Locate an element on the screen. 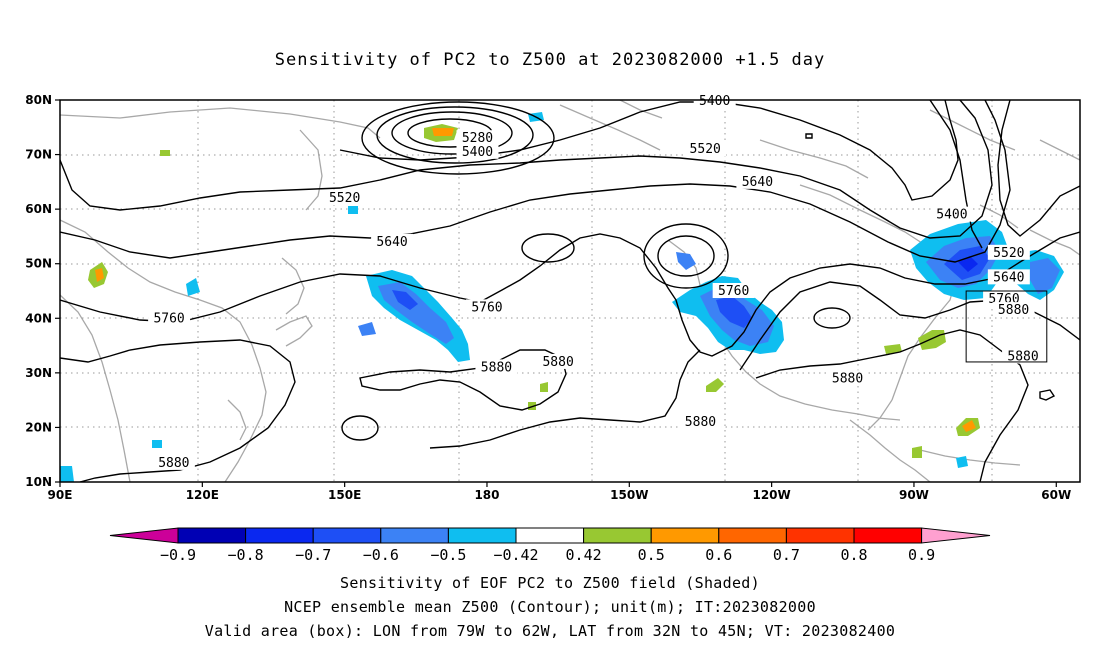 Image resolution: width=1100 pixels, height=650 pixels. x-tick-label: 120W is located at coordinates (771, 495).